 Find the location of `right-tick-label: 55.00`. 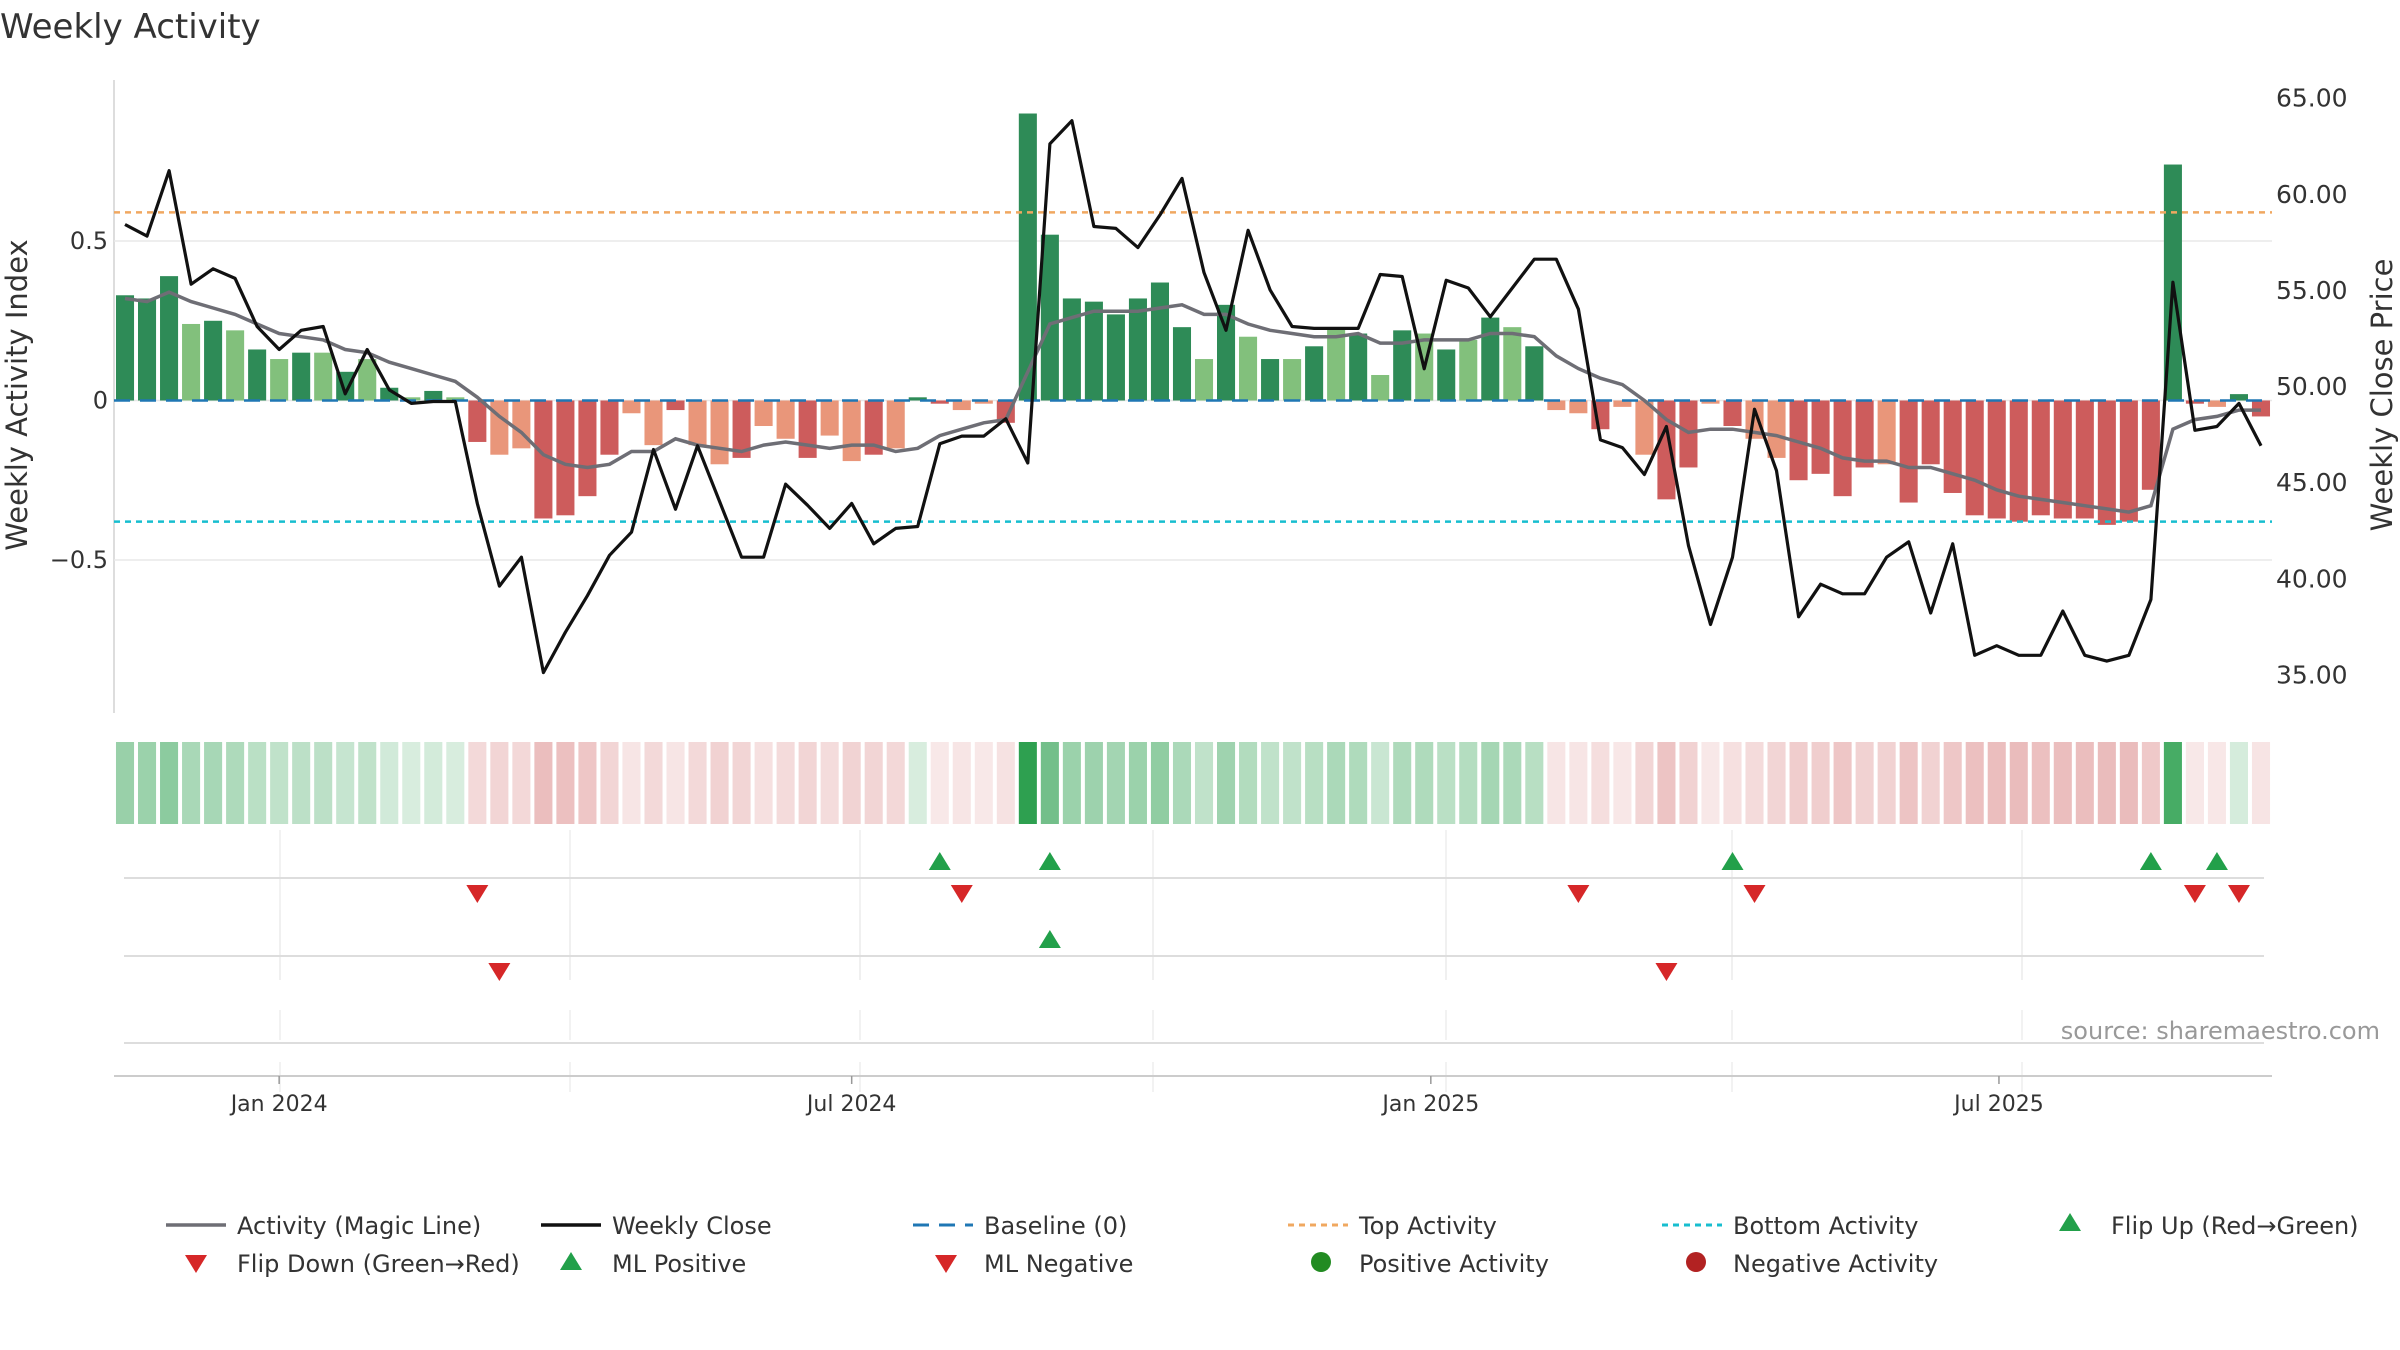

right-tick-label: 55.00 is located at coordinates (2312, 290).